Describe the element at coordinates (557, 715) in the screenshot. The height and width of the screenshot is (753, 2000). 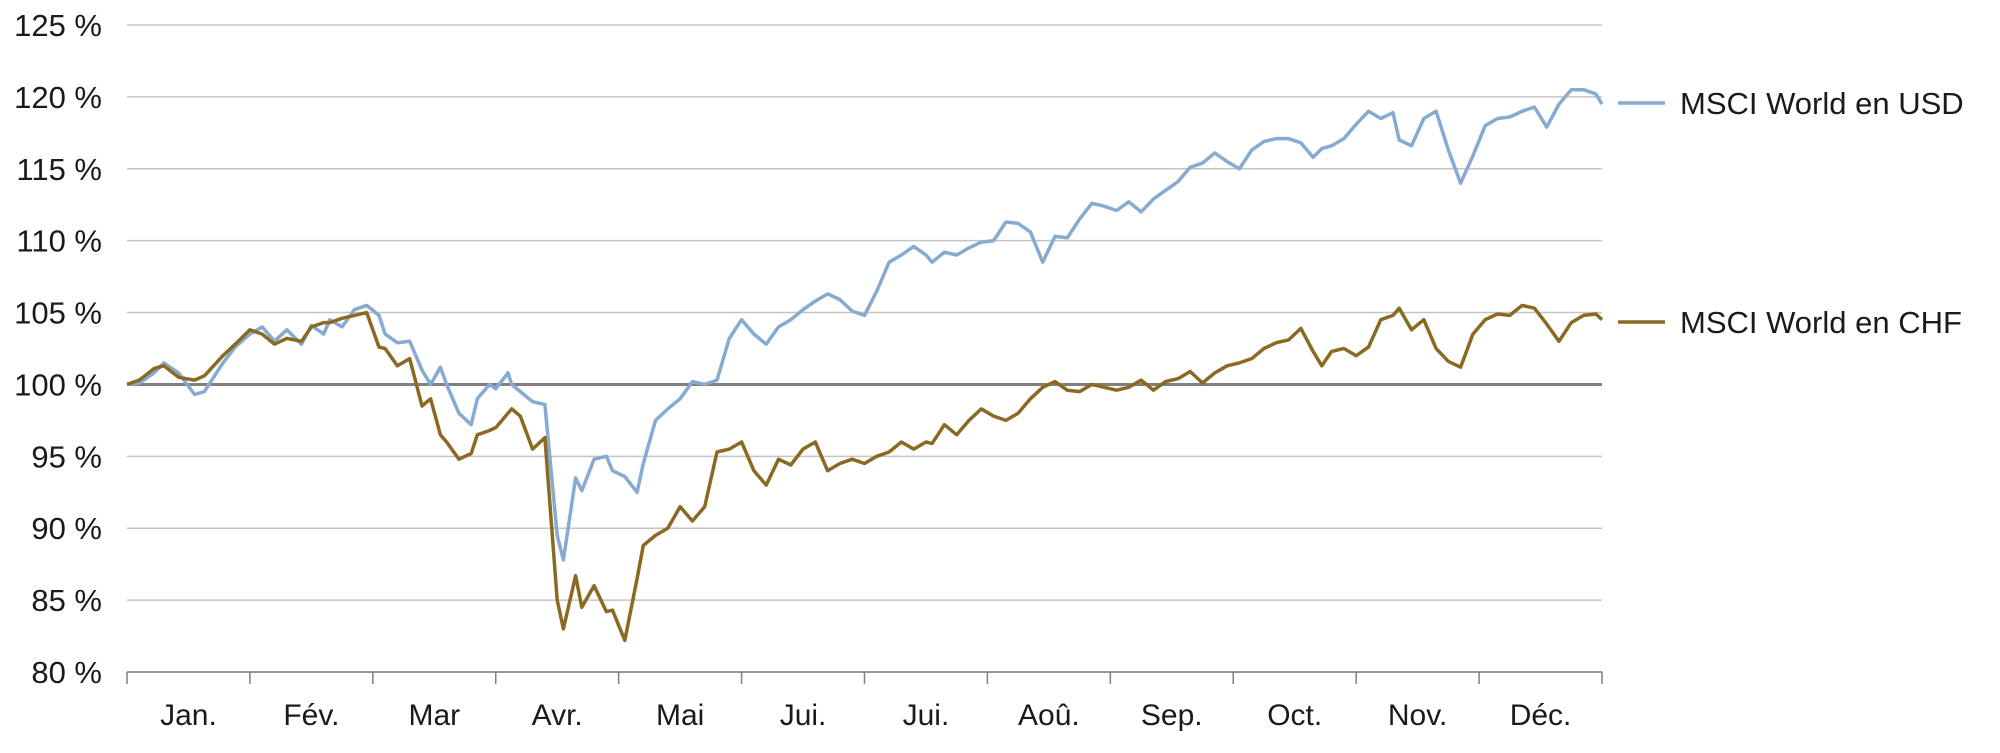
I see `x-tick-label: Avr.` at that location.